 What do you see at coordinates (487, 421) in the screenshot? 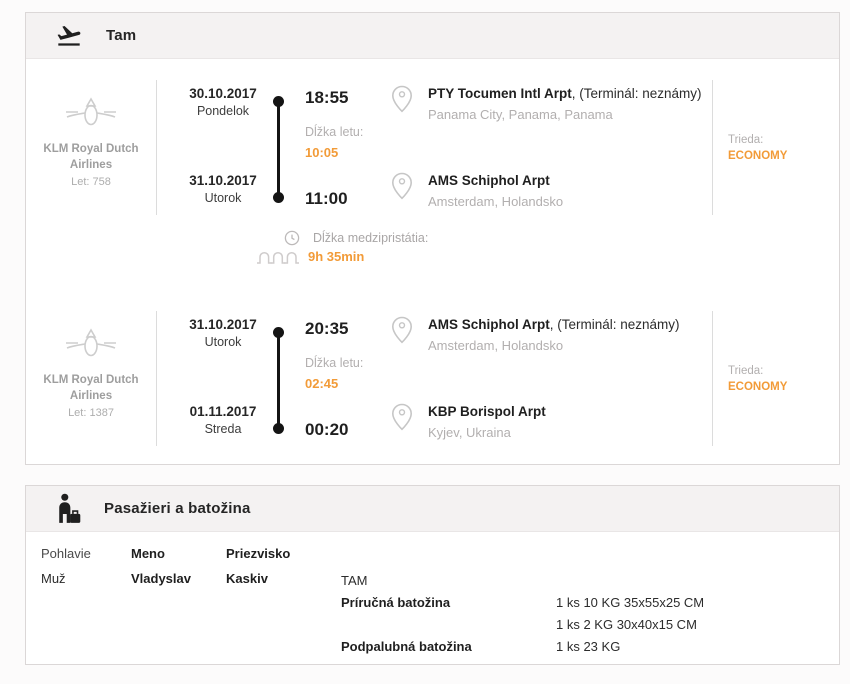
I see `airport-info: KBP Borispol Arpt Kyjev, Ukraina` at bounding box center [487, 421].